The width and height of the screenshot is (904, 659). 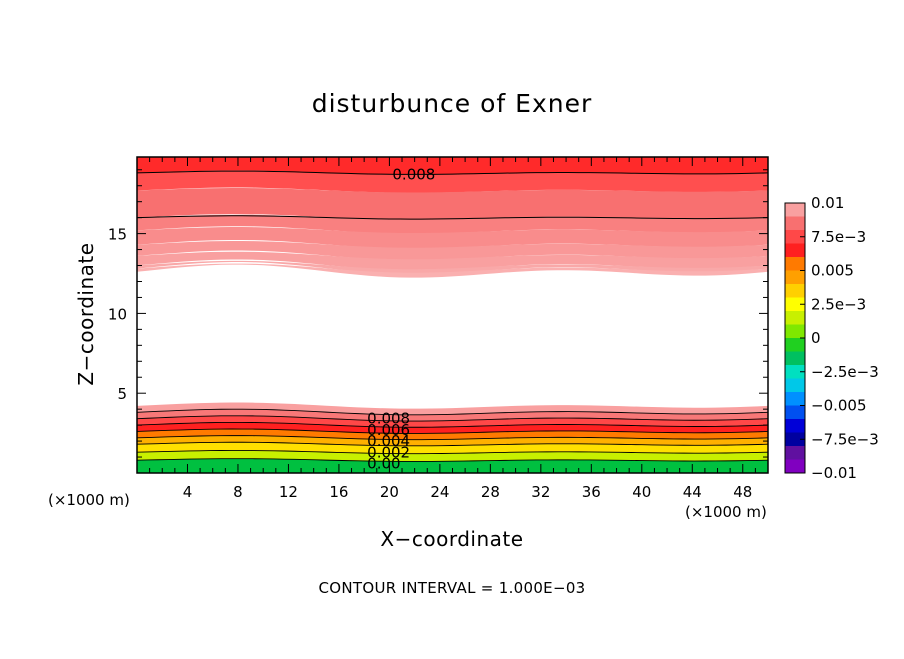 I want to click on x-axis-label: X−coordinate, so click(x=451, y=539).